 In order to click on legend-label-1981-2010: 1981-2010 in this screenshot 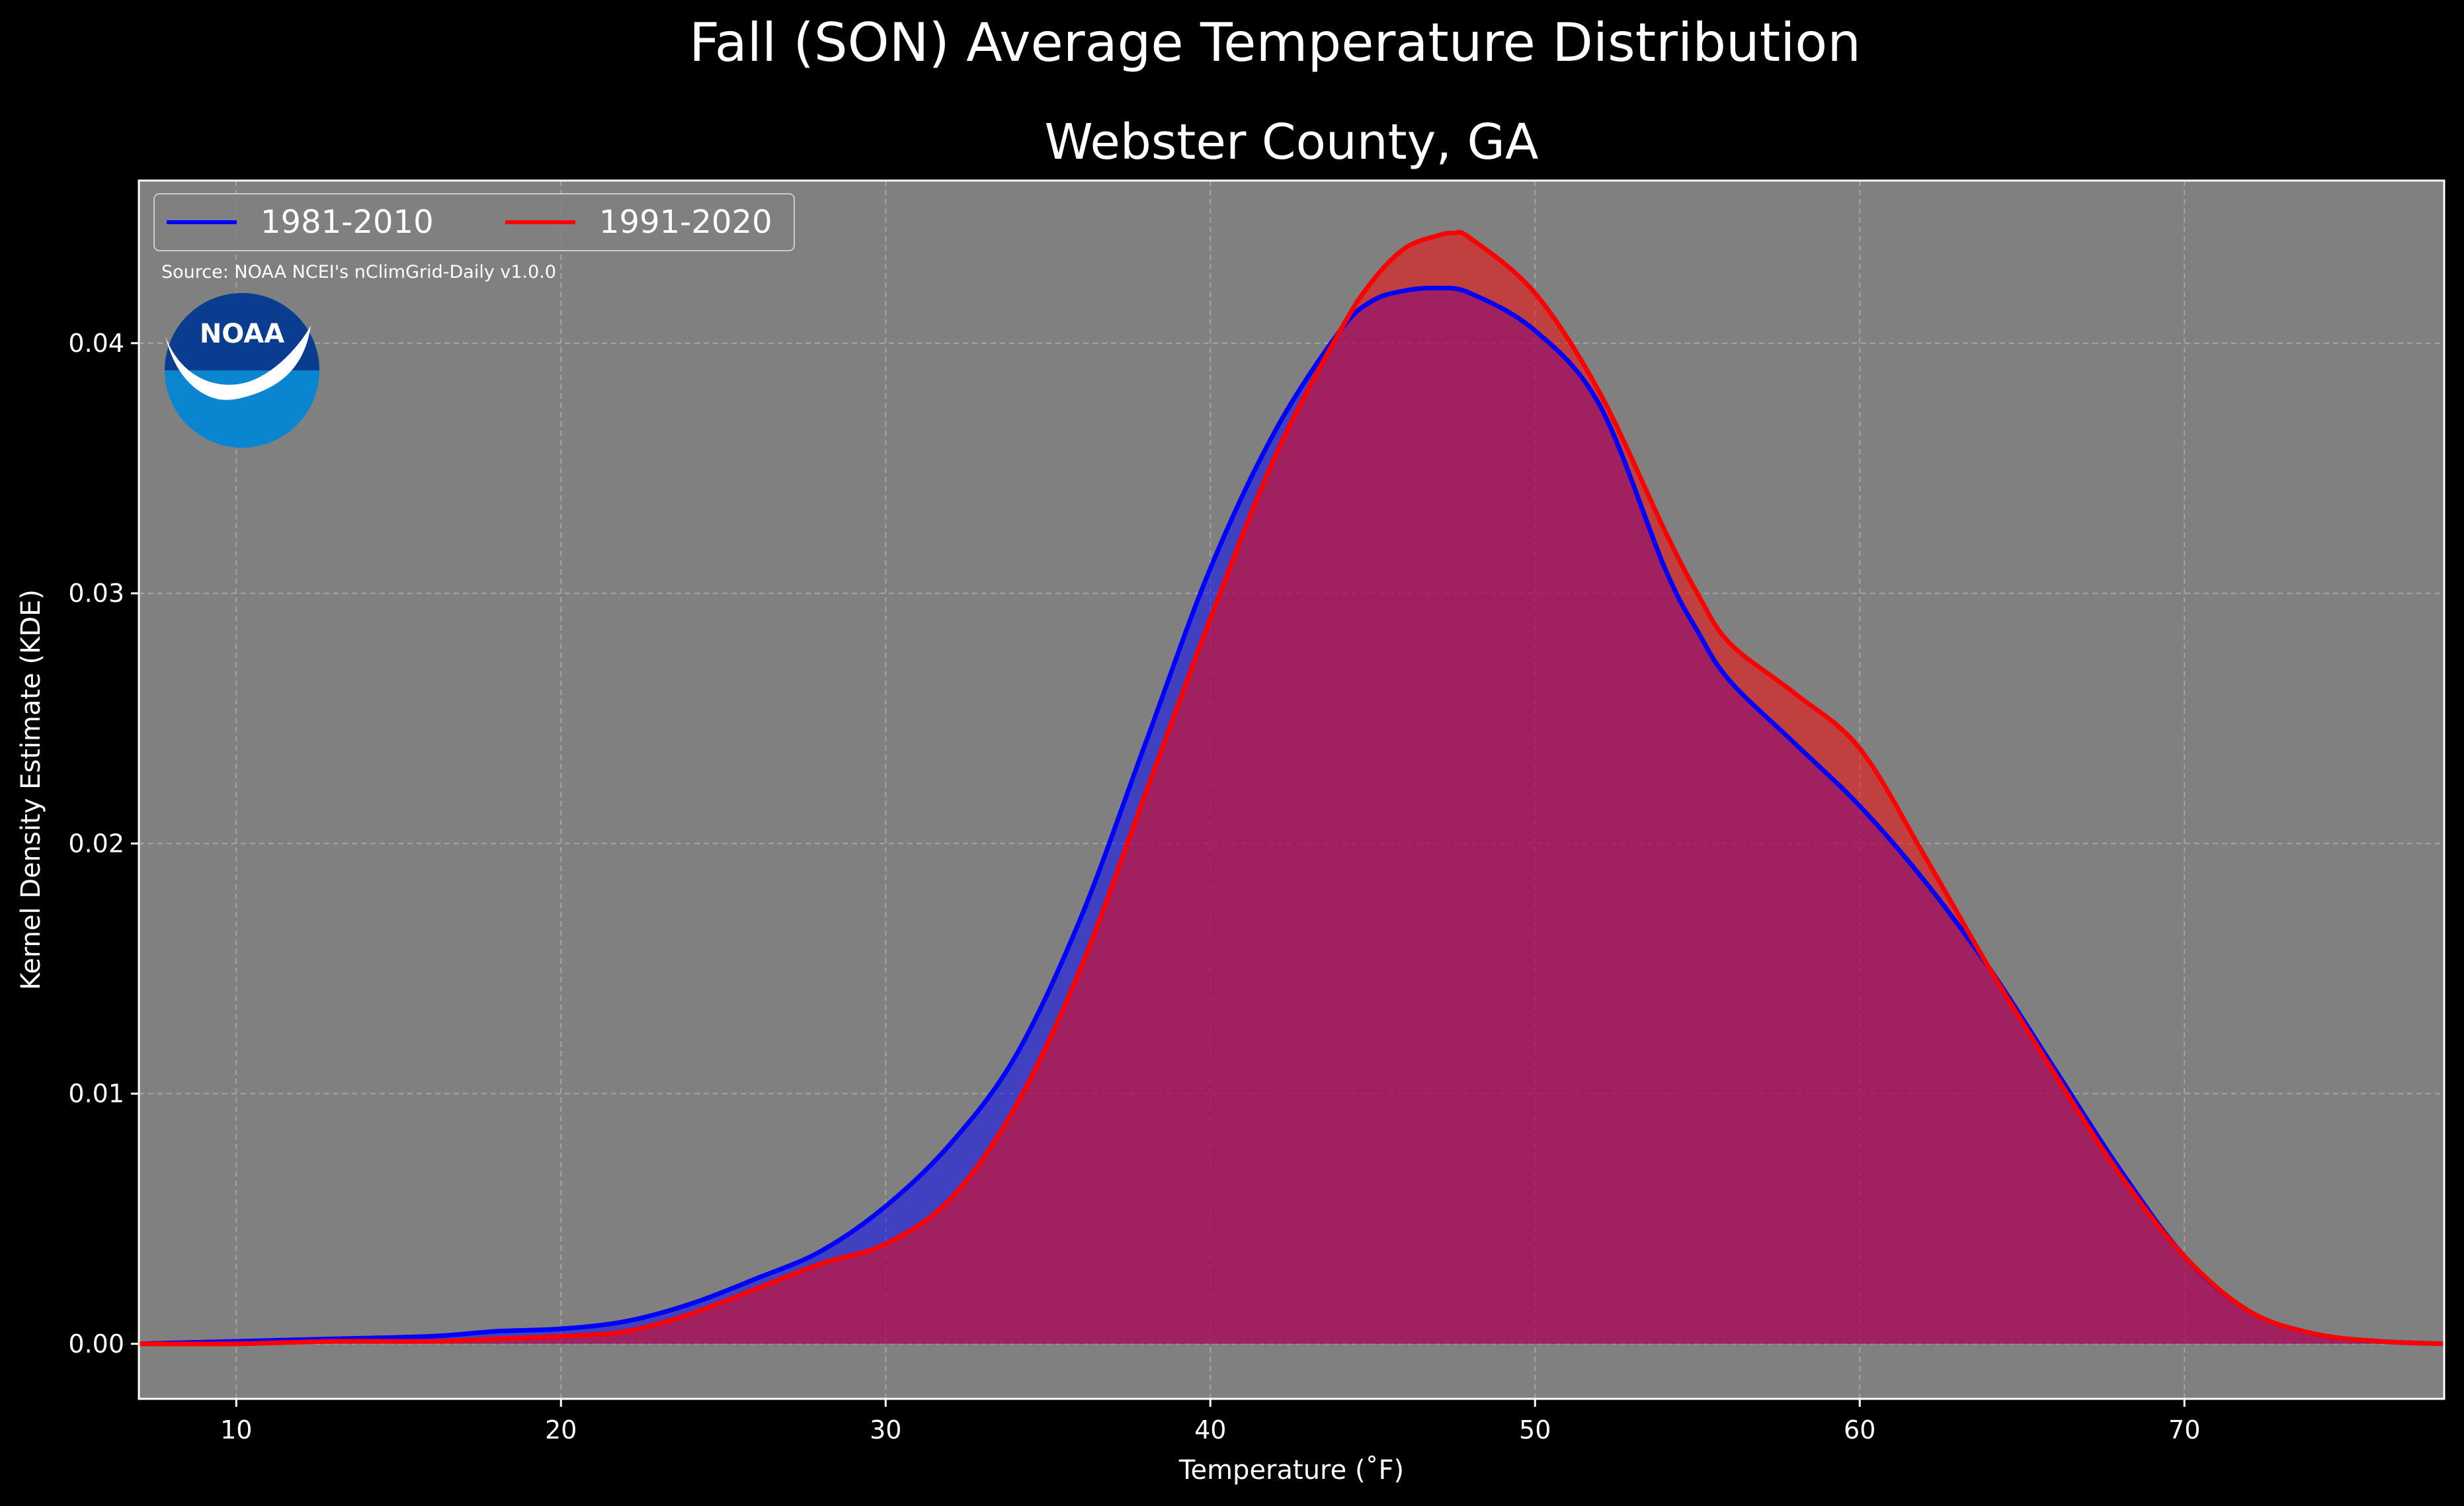, I will do `click(348, 222)`.